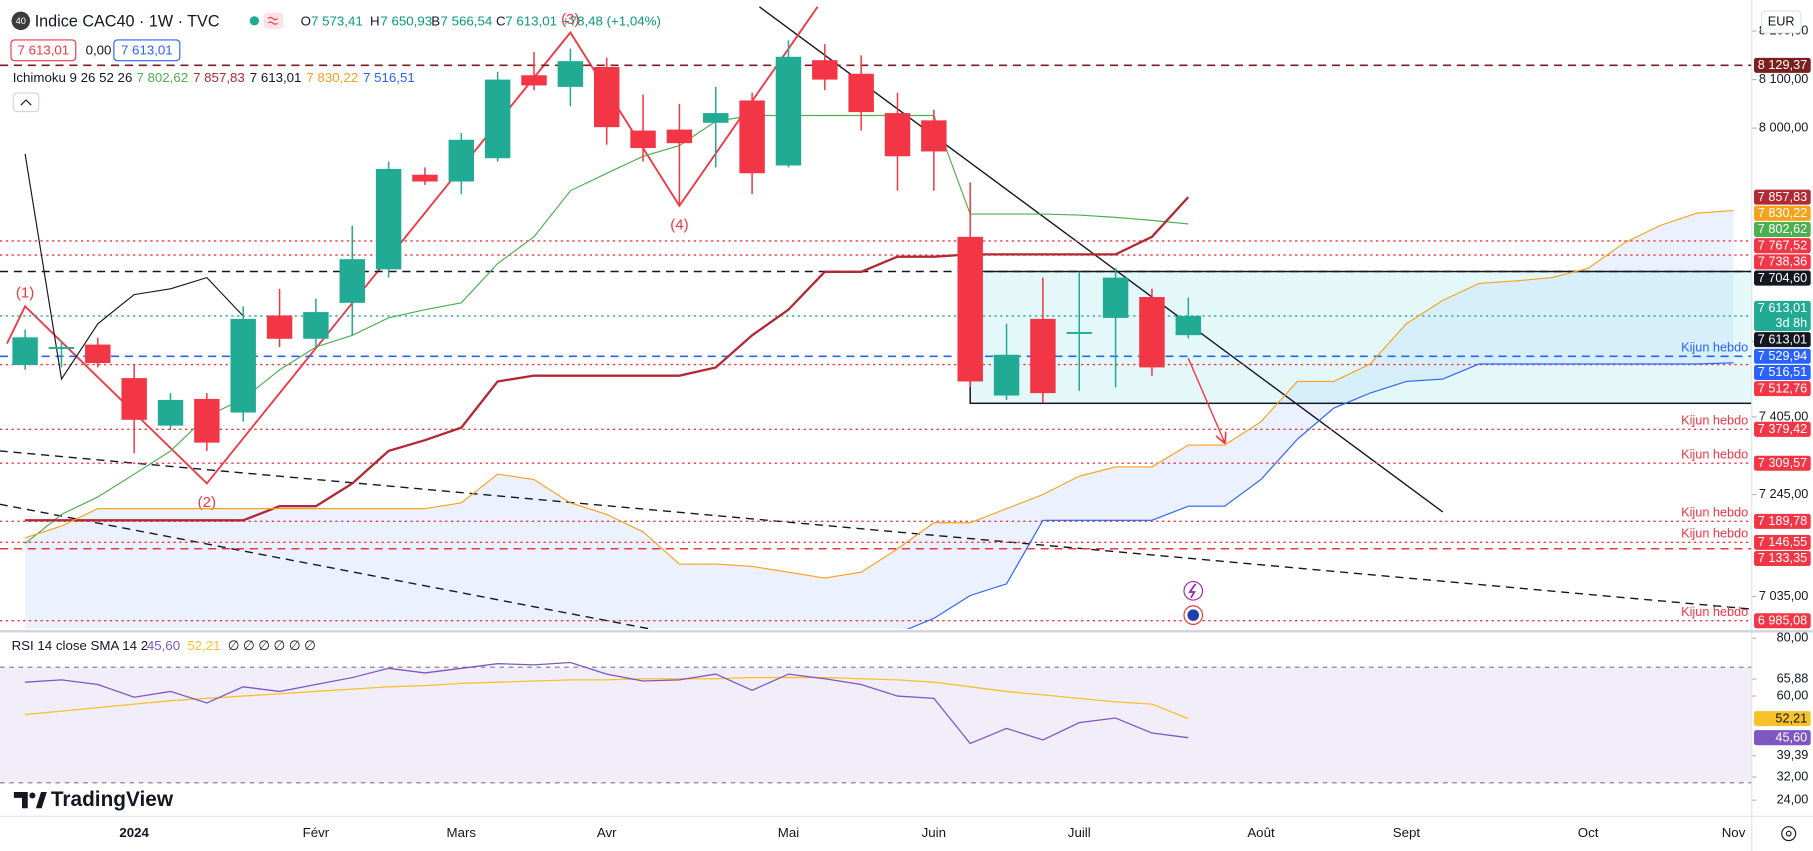 This screenshot has width=1813, height=851. I want to click on currency-button, so click(1781, 22).